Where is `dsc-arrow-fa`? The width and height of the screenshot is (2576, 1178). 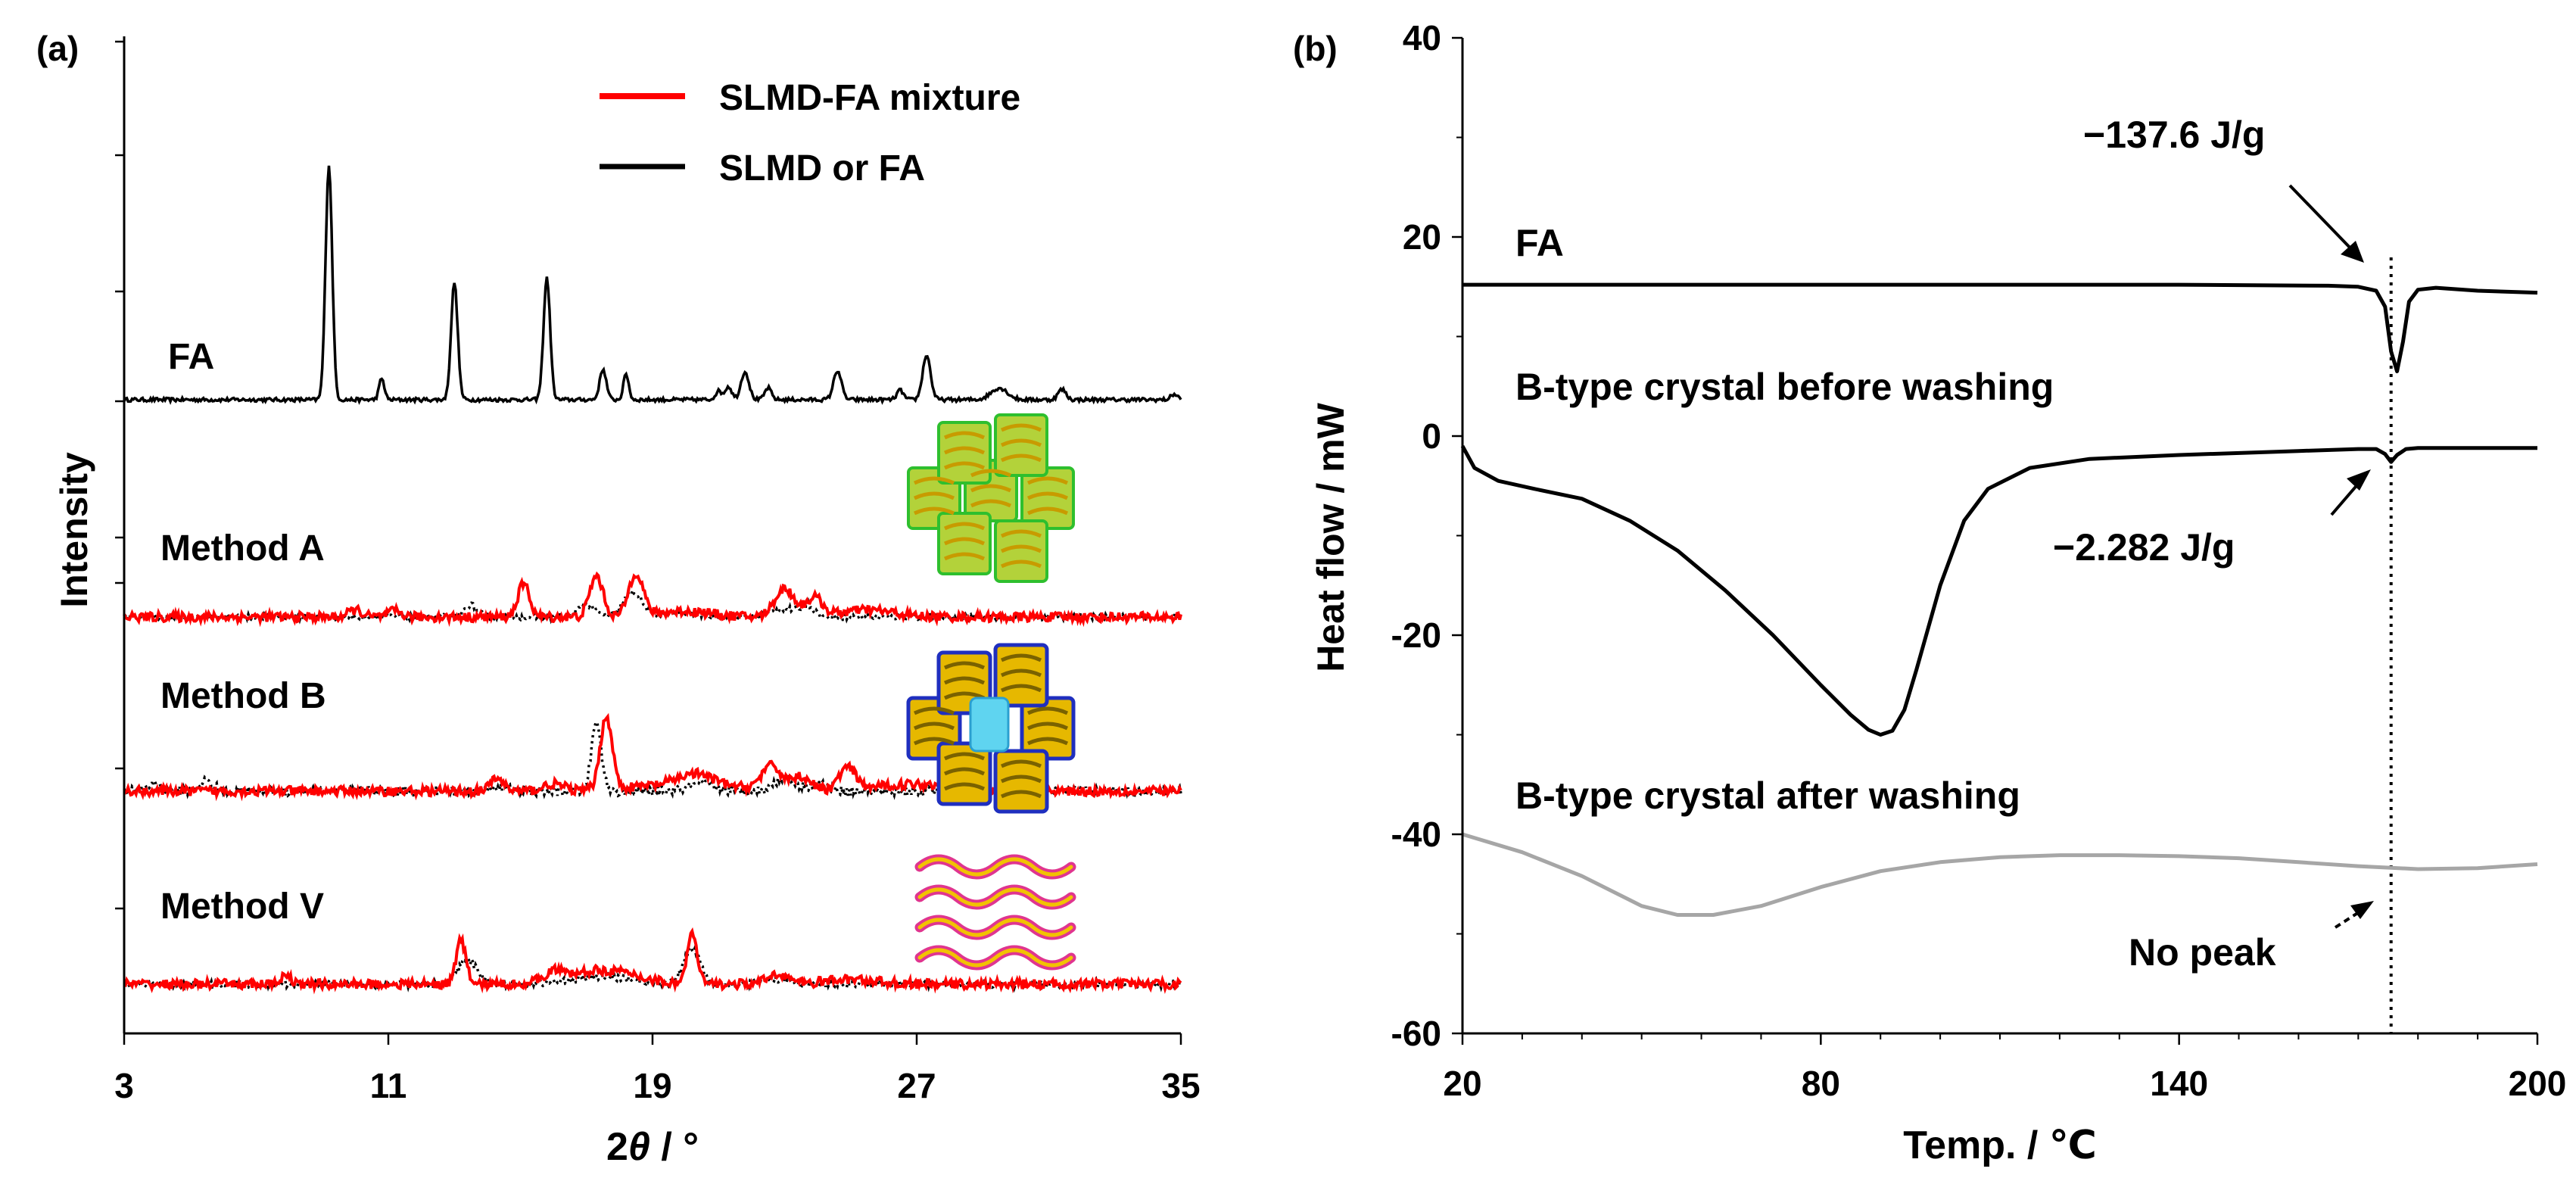
dsc-arrow-fa is located at coordinates (2322, 219).